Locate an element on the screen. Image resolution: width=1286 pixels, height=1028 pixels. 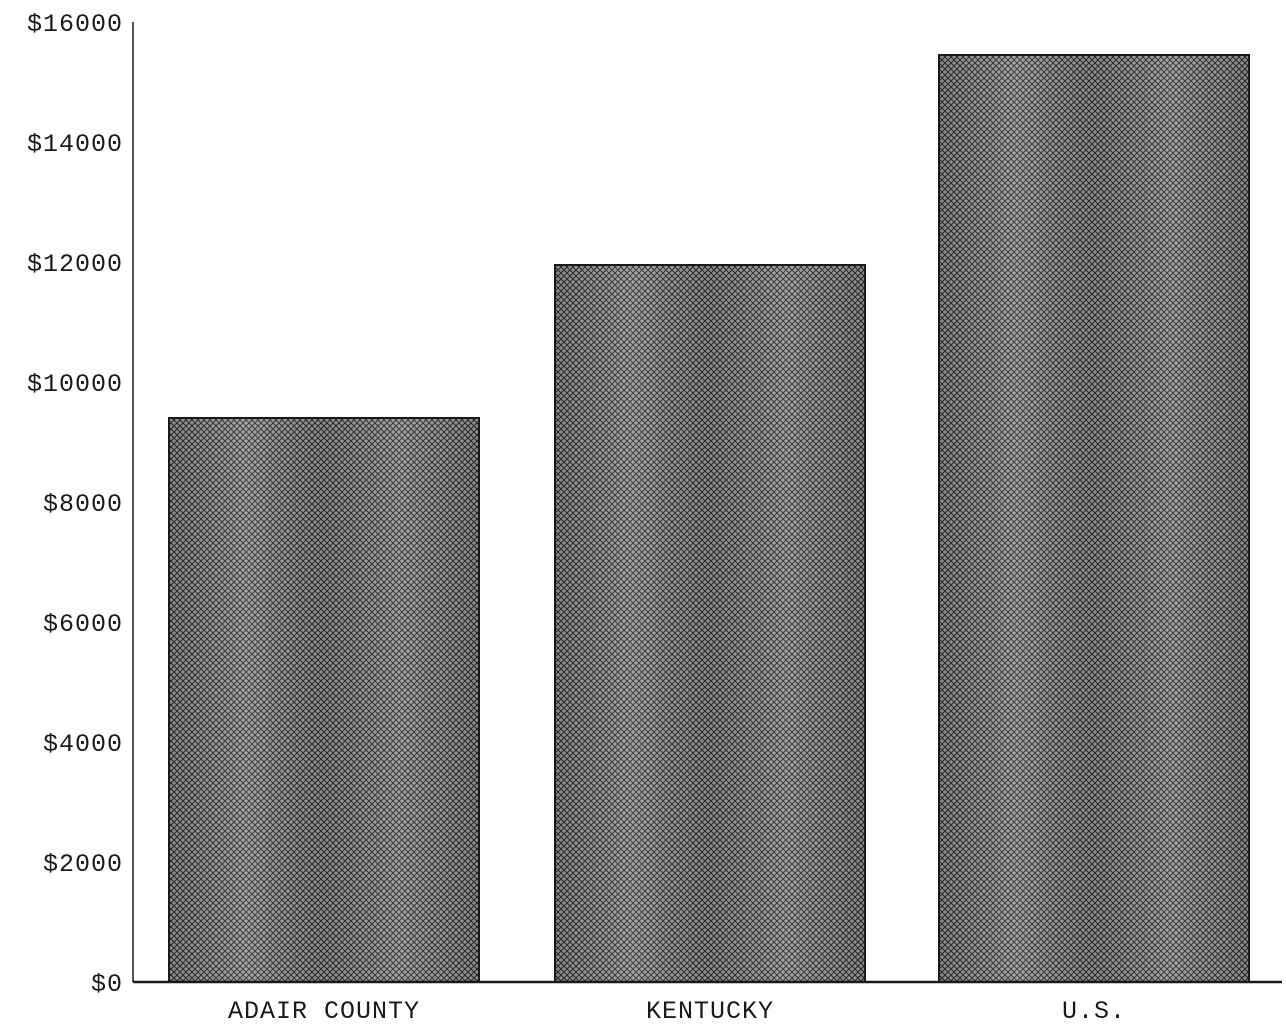
x-axis-labels: ADAIR COUNTY KENTUCKY U.S. is located at coordinates (677, 1011).